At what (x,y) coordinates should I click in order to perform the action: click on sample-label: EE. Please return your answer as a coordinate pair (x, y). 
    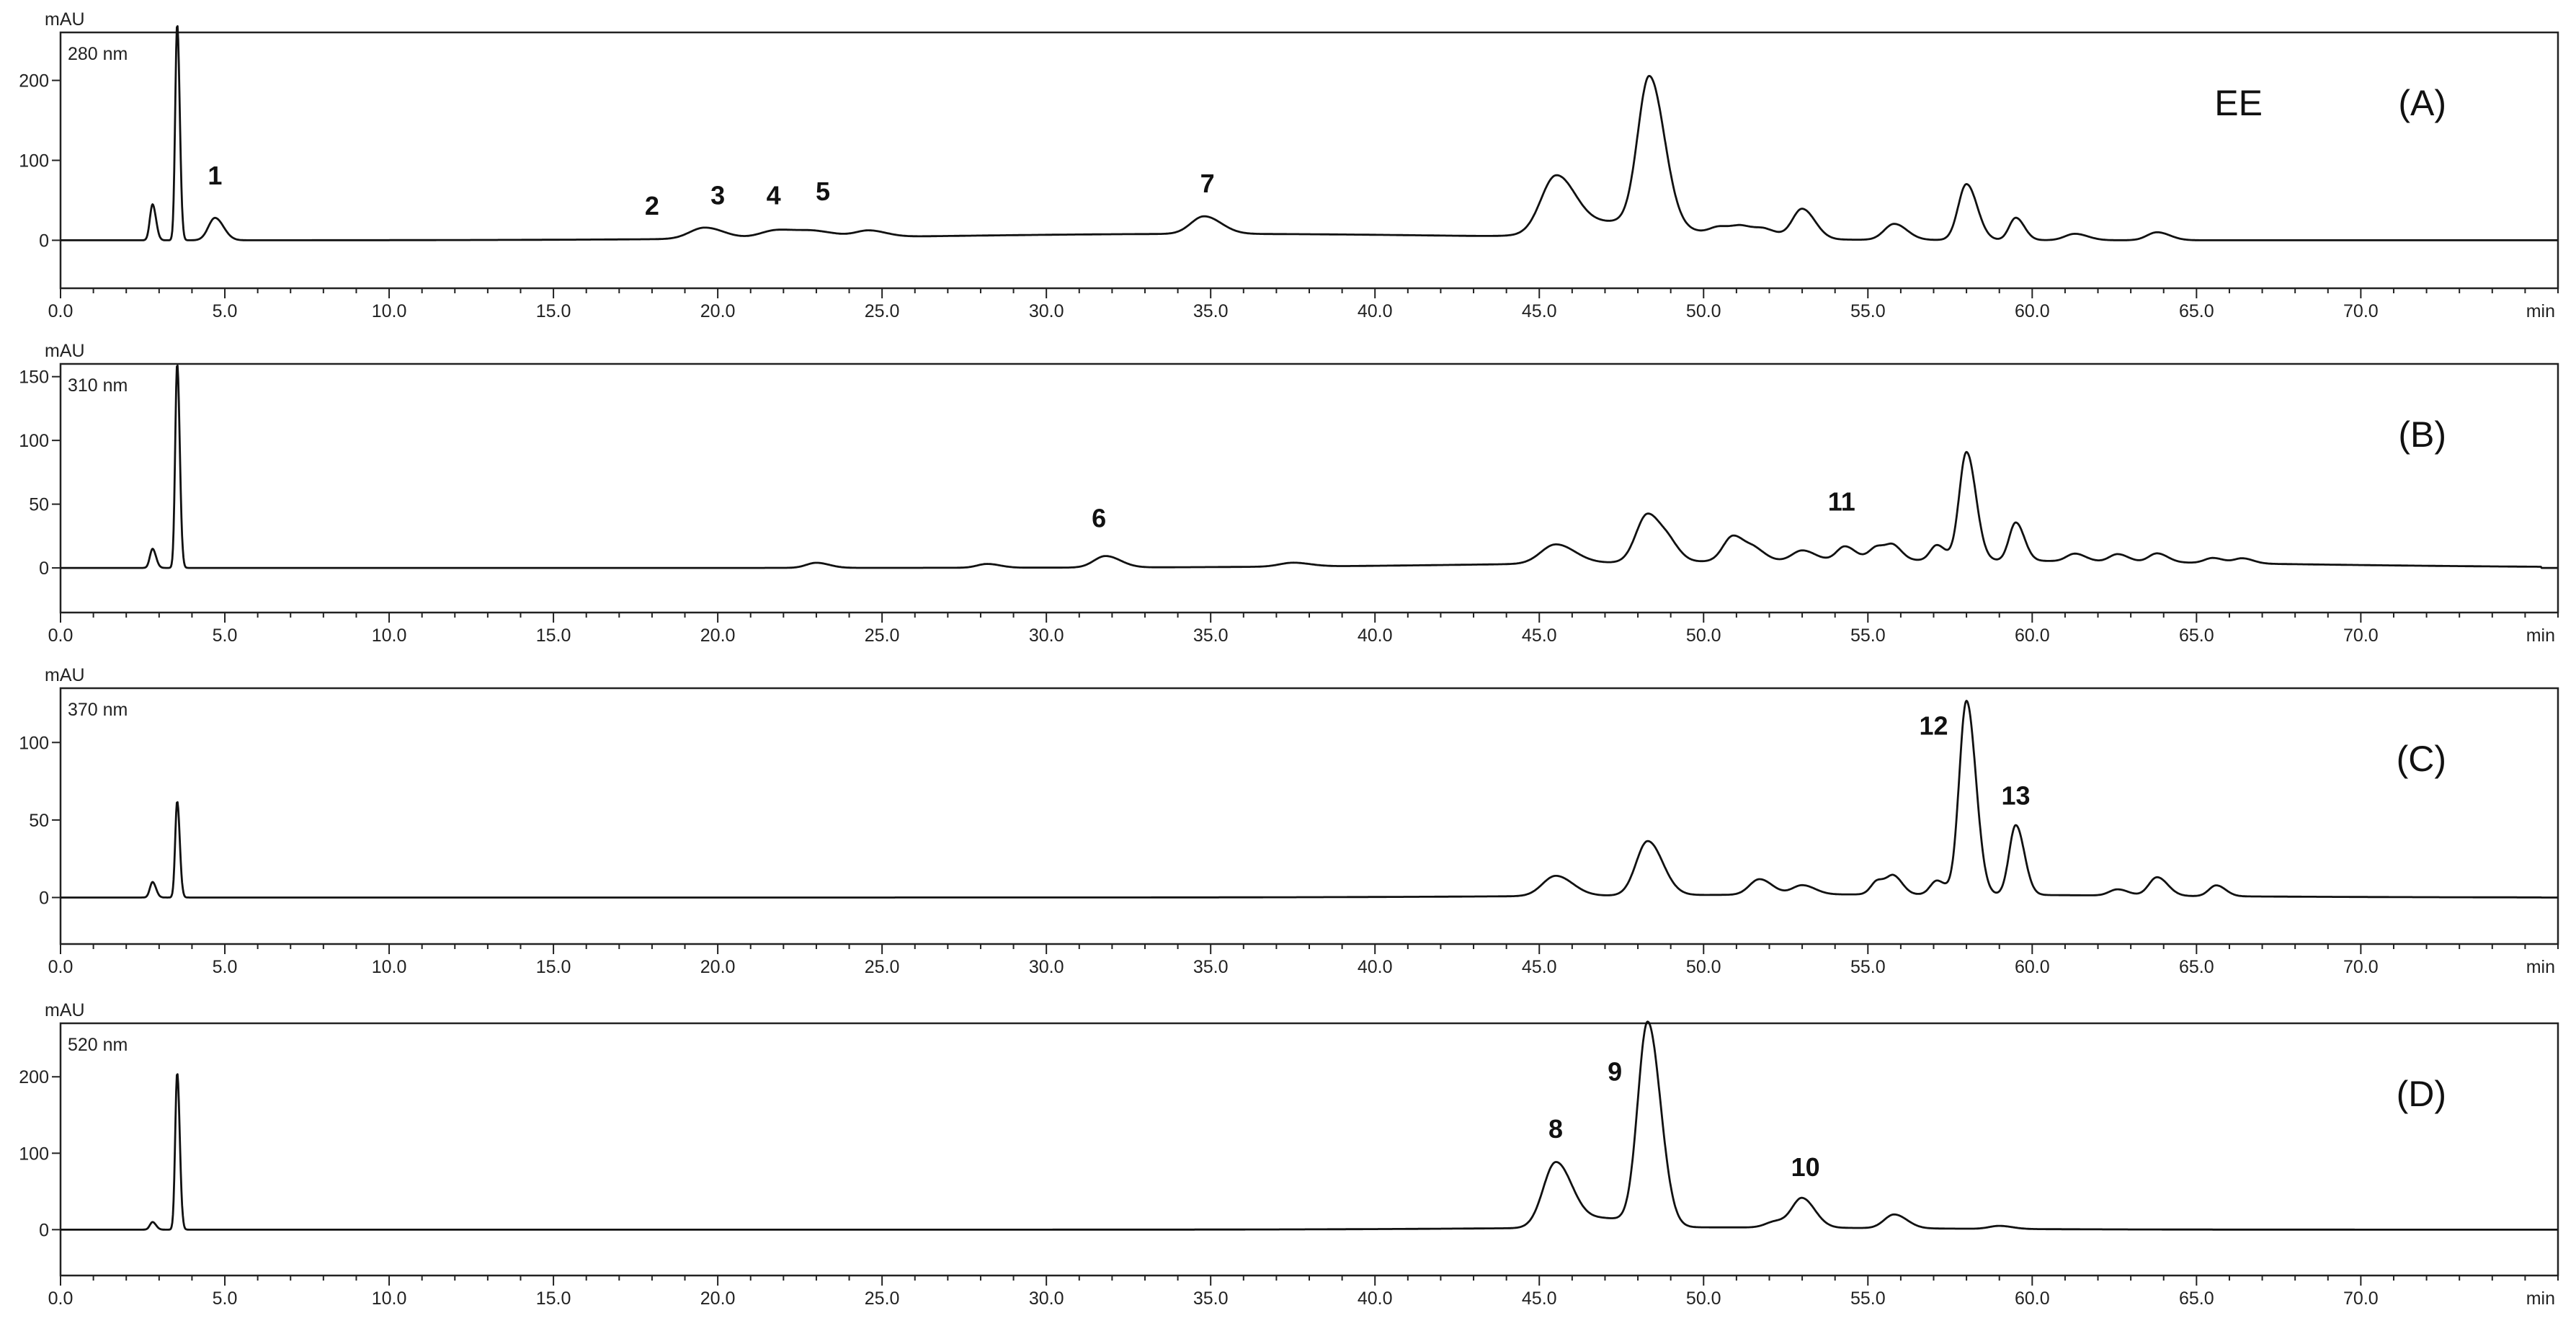
    Looking at the image, I should click on (2238, 103).